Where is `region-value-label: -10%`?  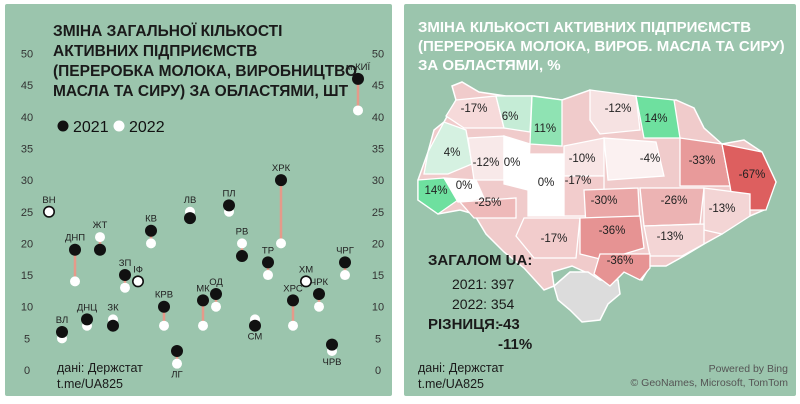 region-value-label: -10% is located at coordinates (582, 159).